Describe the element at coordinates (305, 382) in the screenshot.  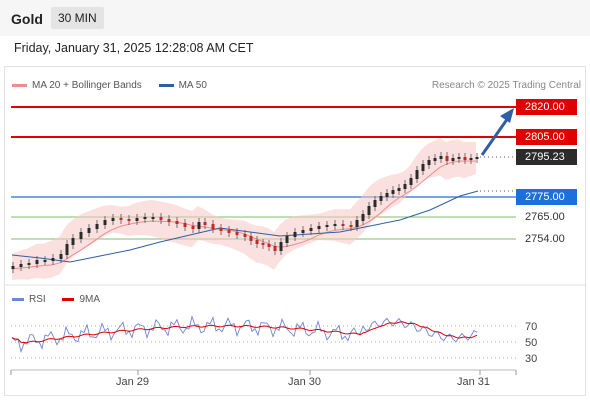
I see `x-tick-jan30: Jan 30` at that location.